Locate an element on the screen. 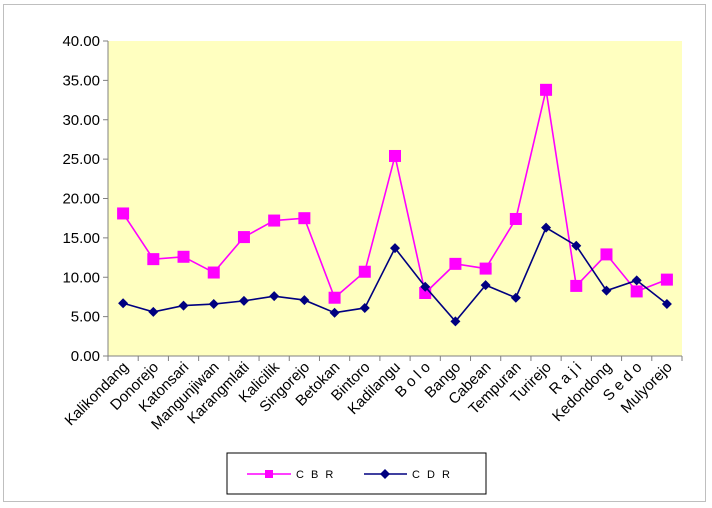 The height and width of the screenshot is (508, 712). legend-marker-cbr is located at coordinates (269, 474).